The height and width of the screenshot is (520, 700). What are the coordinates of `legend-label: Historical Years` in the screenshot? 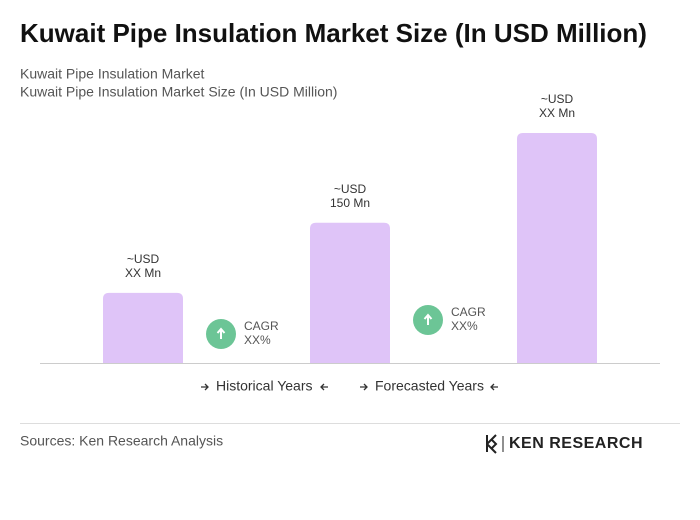 It's located at (264, 386).